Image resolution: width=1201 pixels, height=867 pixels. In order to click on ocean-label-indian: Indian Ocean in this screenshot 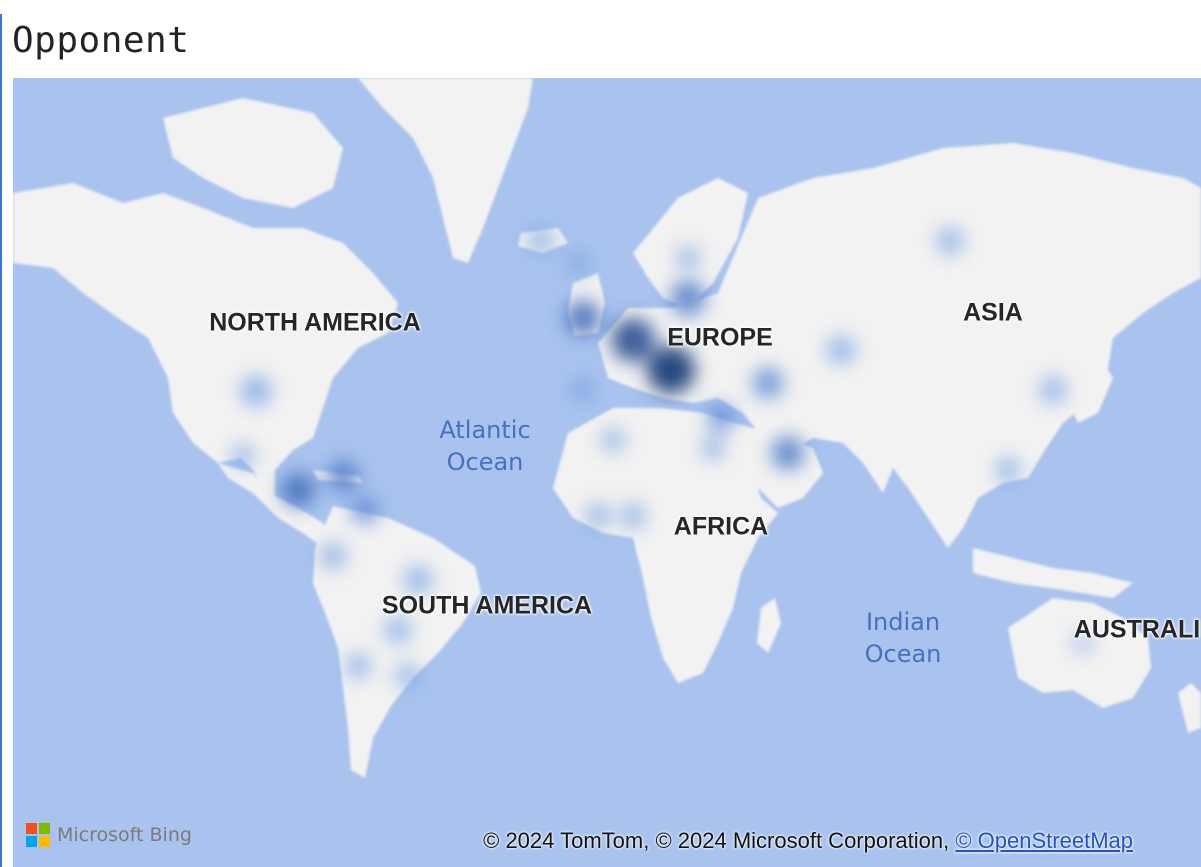, I will do `click(903, 638)`.